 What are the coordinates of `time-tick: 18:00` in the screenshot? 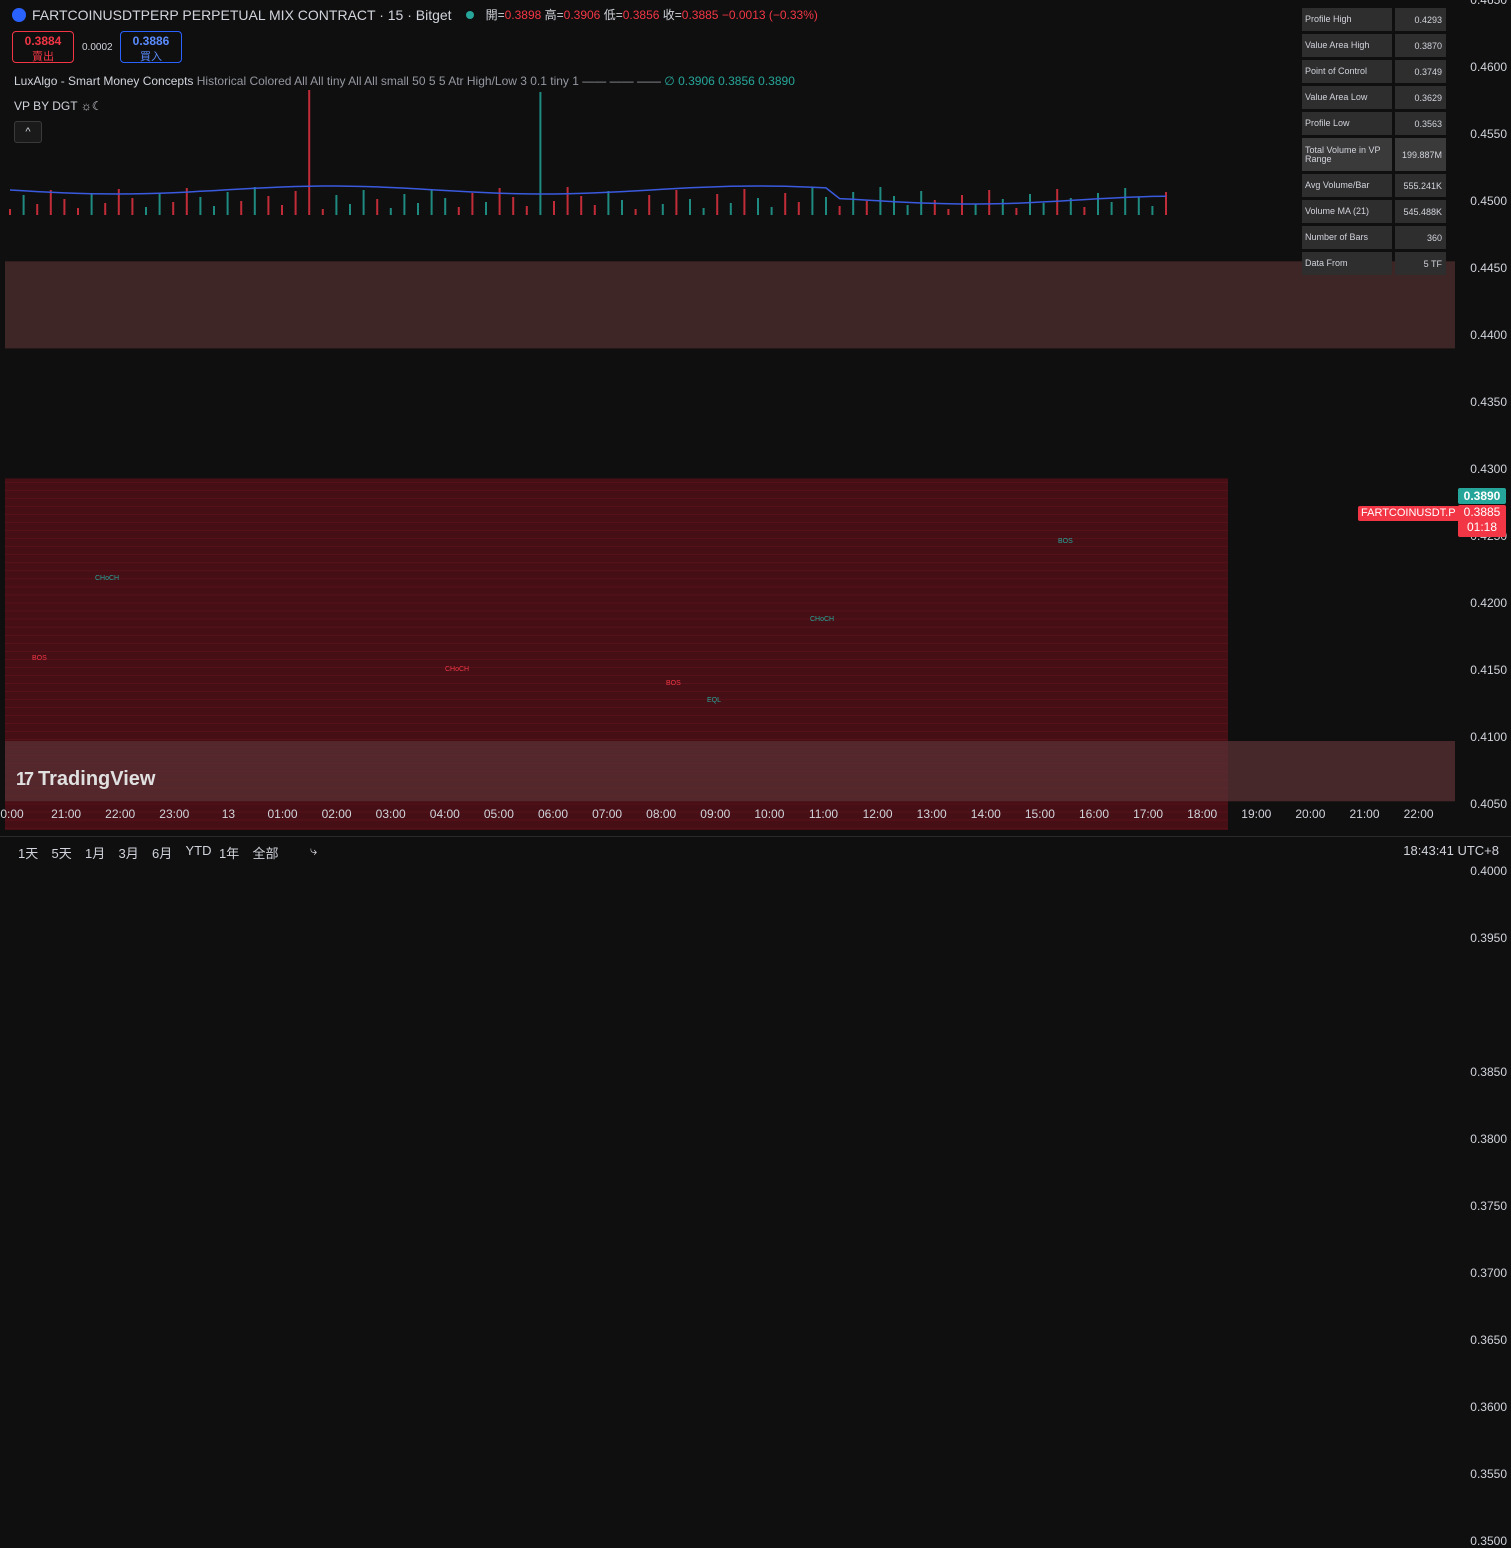 It's located at (1202, 814).